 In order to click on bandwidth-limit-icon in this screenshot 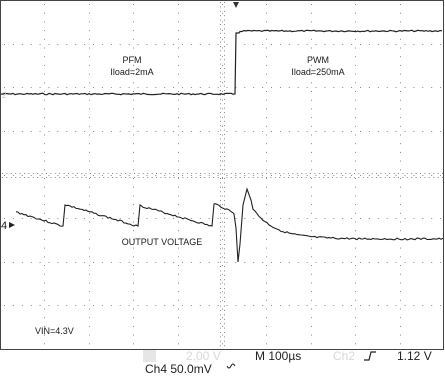, I will do `click(231, 366)`.